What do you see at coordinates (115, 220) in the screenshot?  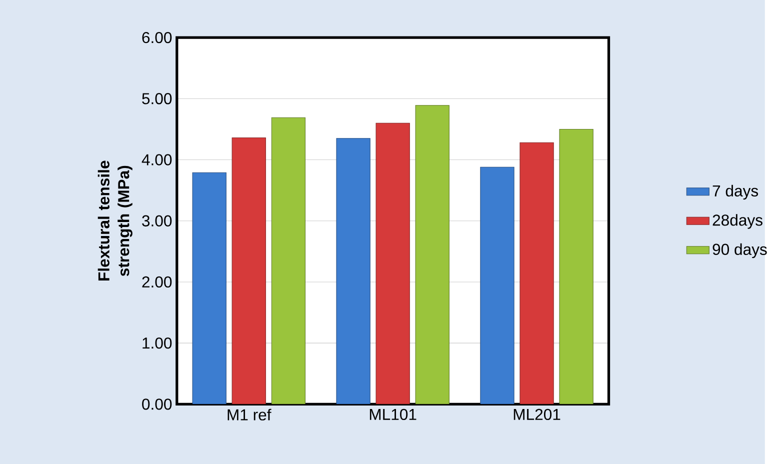 I see `y-axis-title: Flextural tensile strength (MPa)` at bounding box center [115, 220].